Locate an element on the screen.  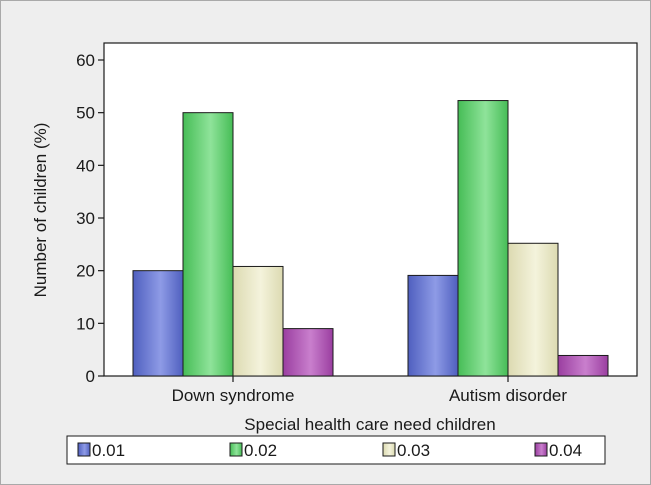
x-axis-title: Special health care need children is located at coordinates (369, 424).